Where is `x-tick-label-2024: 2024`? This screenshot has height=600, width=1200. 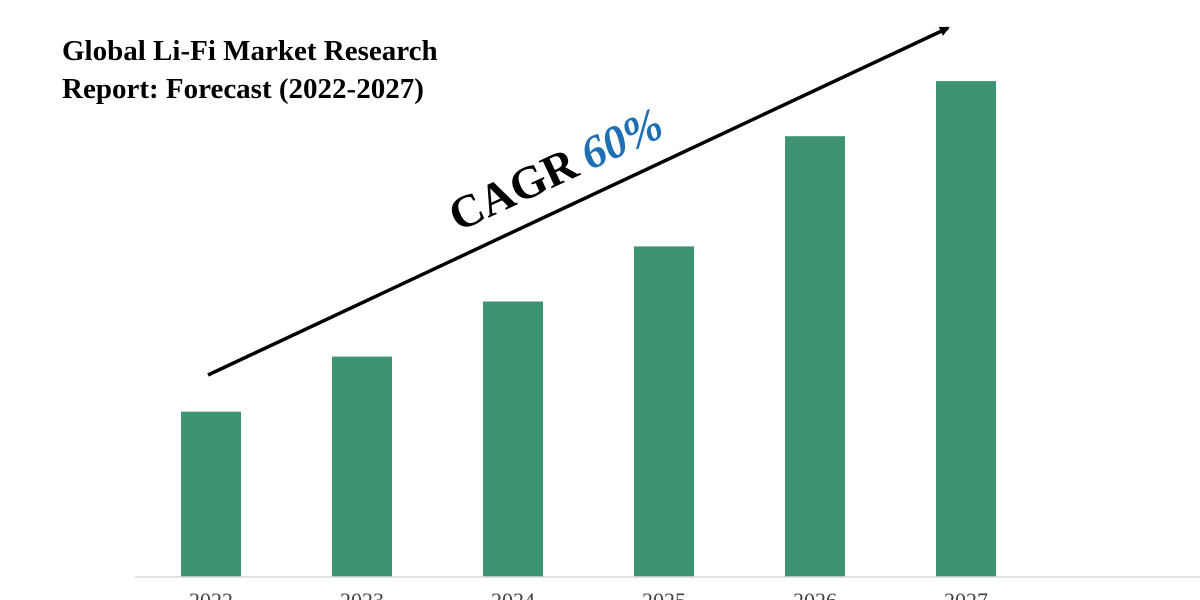 x-tick-label-2024: 2024 is located at coordinates (513, 594).